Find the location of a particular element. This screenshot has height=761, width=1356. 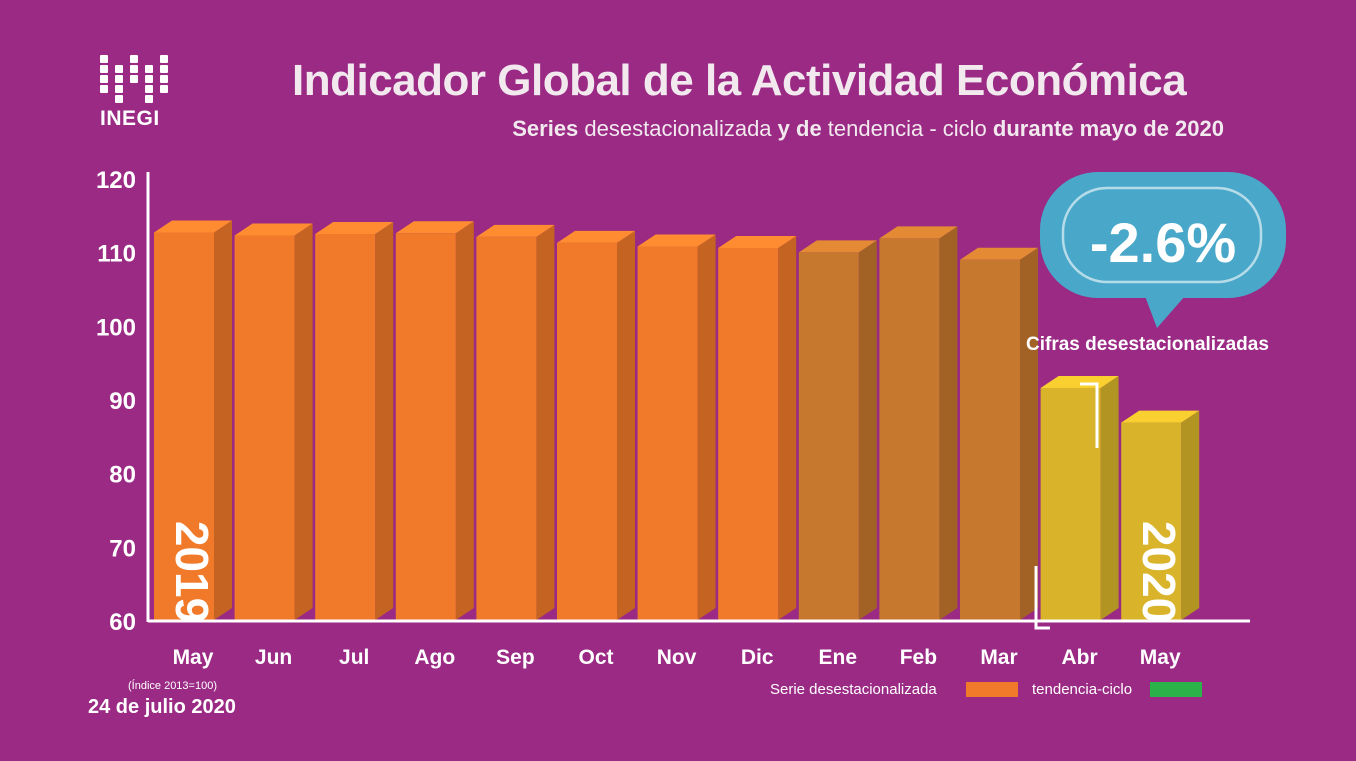

legend-swatch-desestacionalizada is located at coordinates (992, 689).